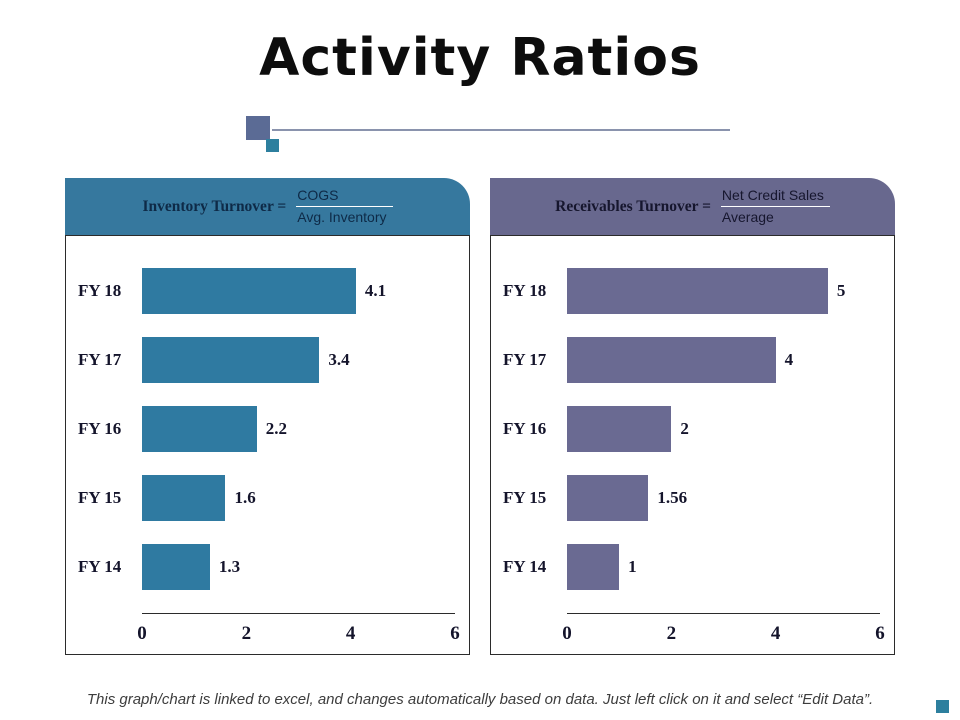 This screenshot has width=960, height=720. Describe the element at coordinates (942, 706) in the screenshot. I see `decor-corner-square` at that location.